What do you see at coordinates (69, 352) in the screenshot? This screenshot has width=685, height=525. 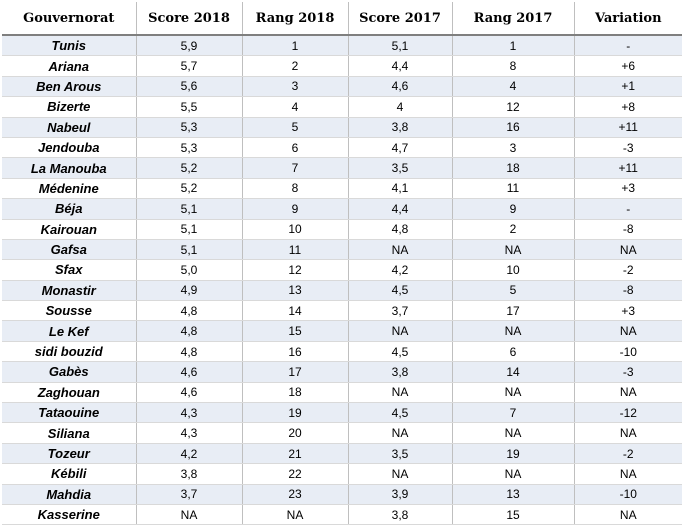 I see `cell-gouvernorat: sidi bouzid` at bounding box center [69, 352].